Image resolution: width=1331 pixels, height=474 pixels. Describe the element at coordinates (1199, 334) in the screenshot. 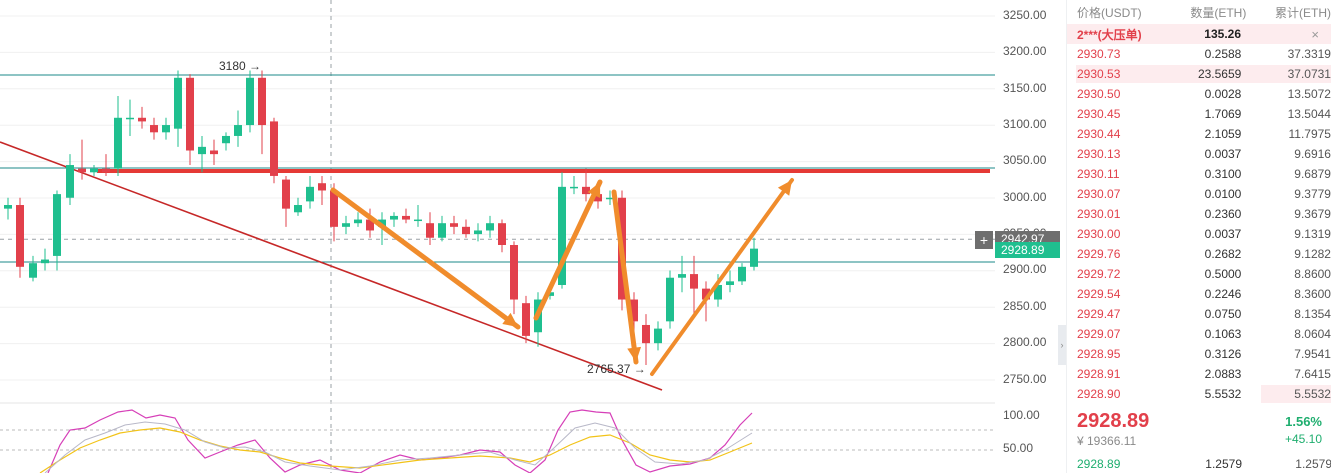

I see `ask-row: 2929.07 0.1063 8.0604` at that location.